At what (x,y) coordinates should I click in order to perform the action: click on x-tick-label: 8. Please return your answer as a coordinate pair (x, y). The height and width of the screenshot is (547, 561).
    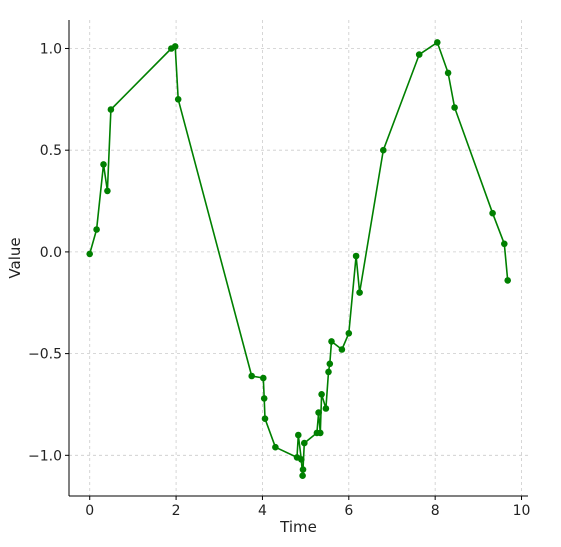
    Looking at the image, I should click on (435, 511).